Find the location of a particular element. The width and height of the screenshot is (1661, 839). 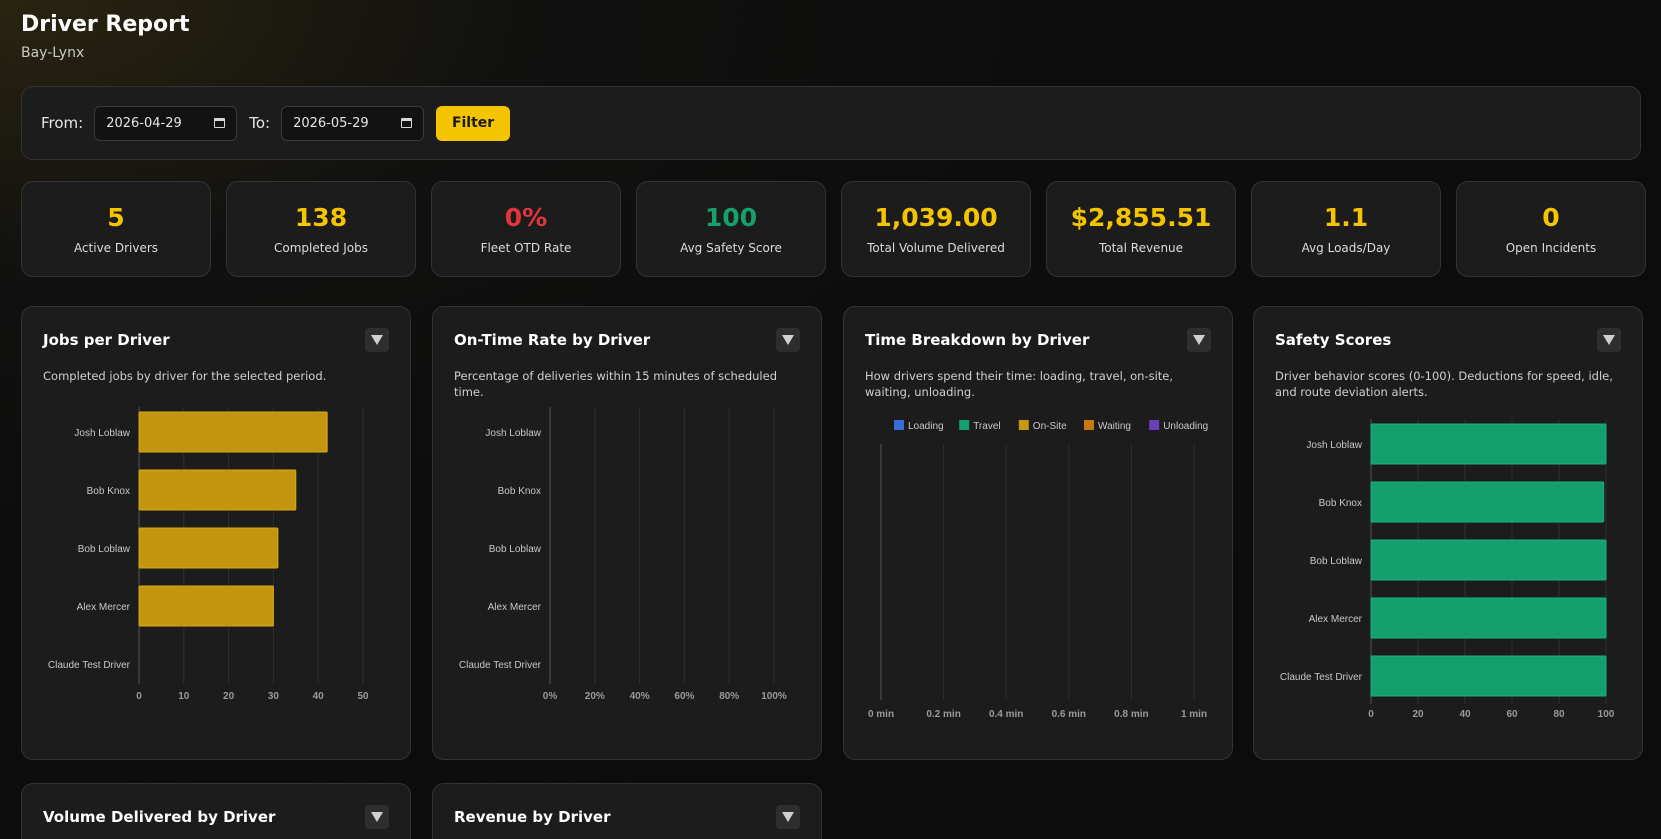

stat-card-fleet-otd-rate: 0% Fleet OTD Rate is located at coordinates (526, 229).